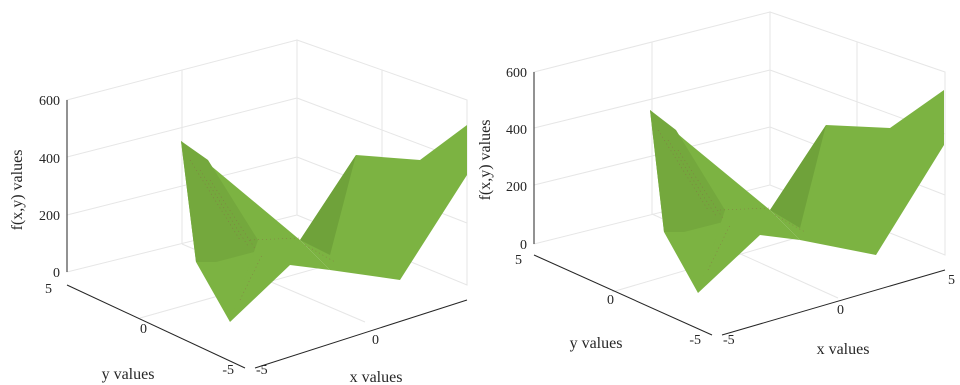 The width and height of the screenshot is (960, 385). What do you see at coordinates (833, 302) in the screenshot?
I see `right-x-axis` at bounding box center [833, 302].